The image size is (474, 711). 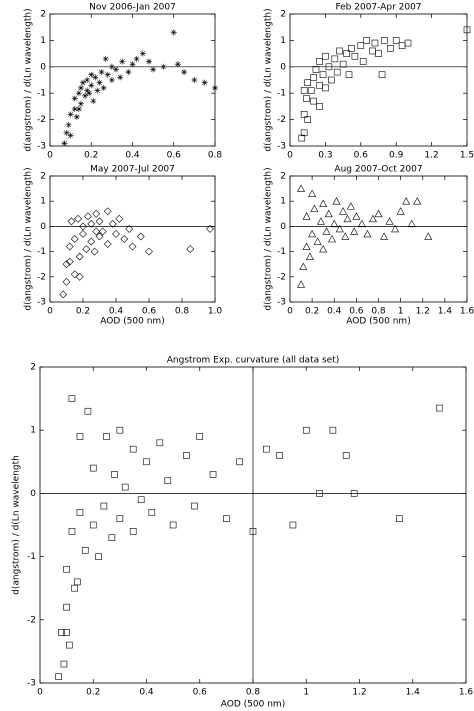 What do you see at coordinates (466, 693) in the screenshot?
I see `x-tick-label: 1.6` at bounding box center [466, 693].